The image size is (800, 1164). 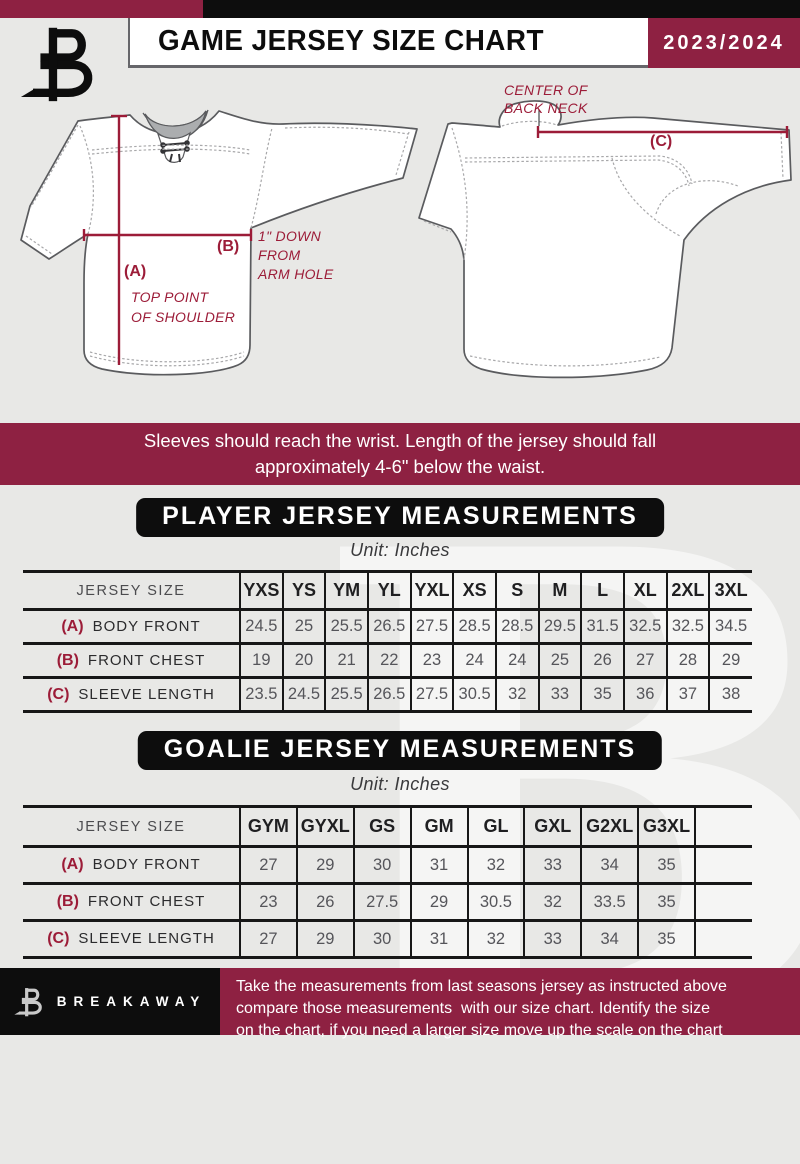 I want to click on measurement-value: 29.5, so click(x=559, y=626).